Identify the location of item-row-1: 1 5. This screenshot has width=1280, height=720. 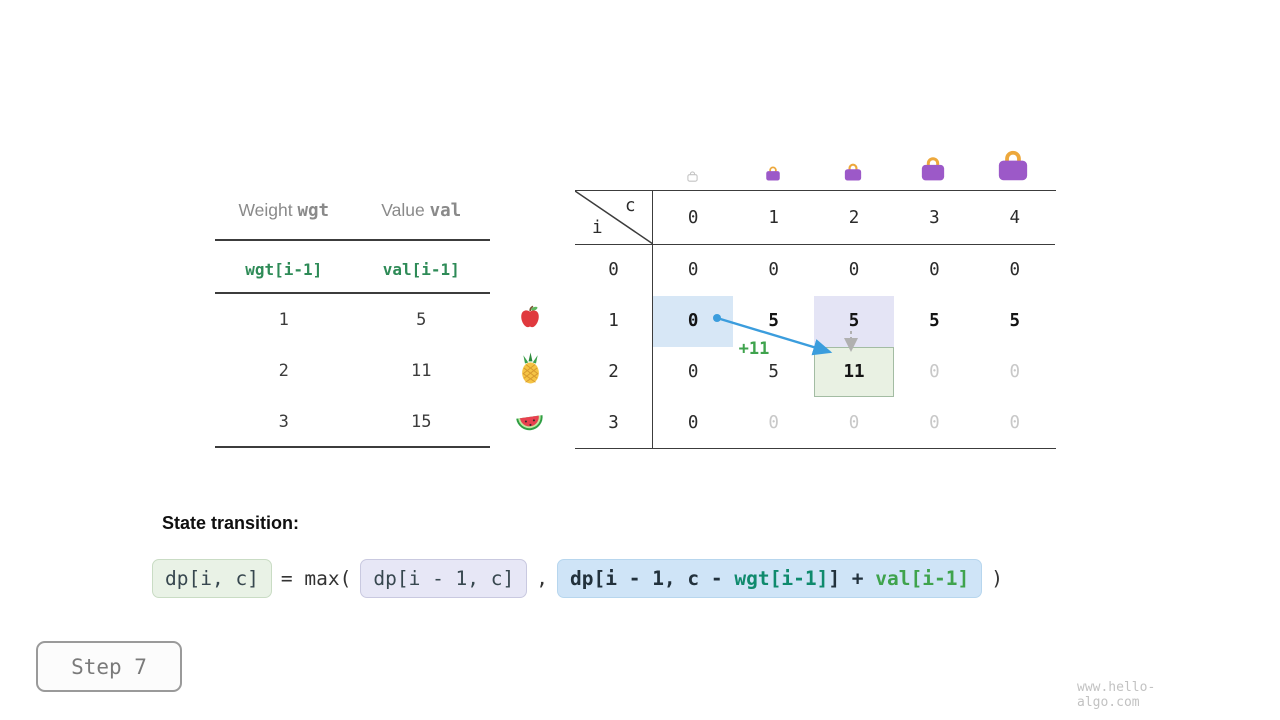
(352, 320).